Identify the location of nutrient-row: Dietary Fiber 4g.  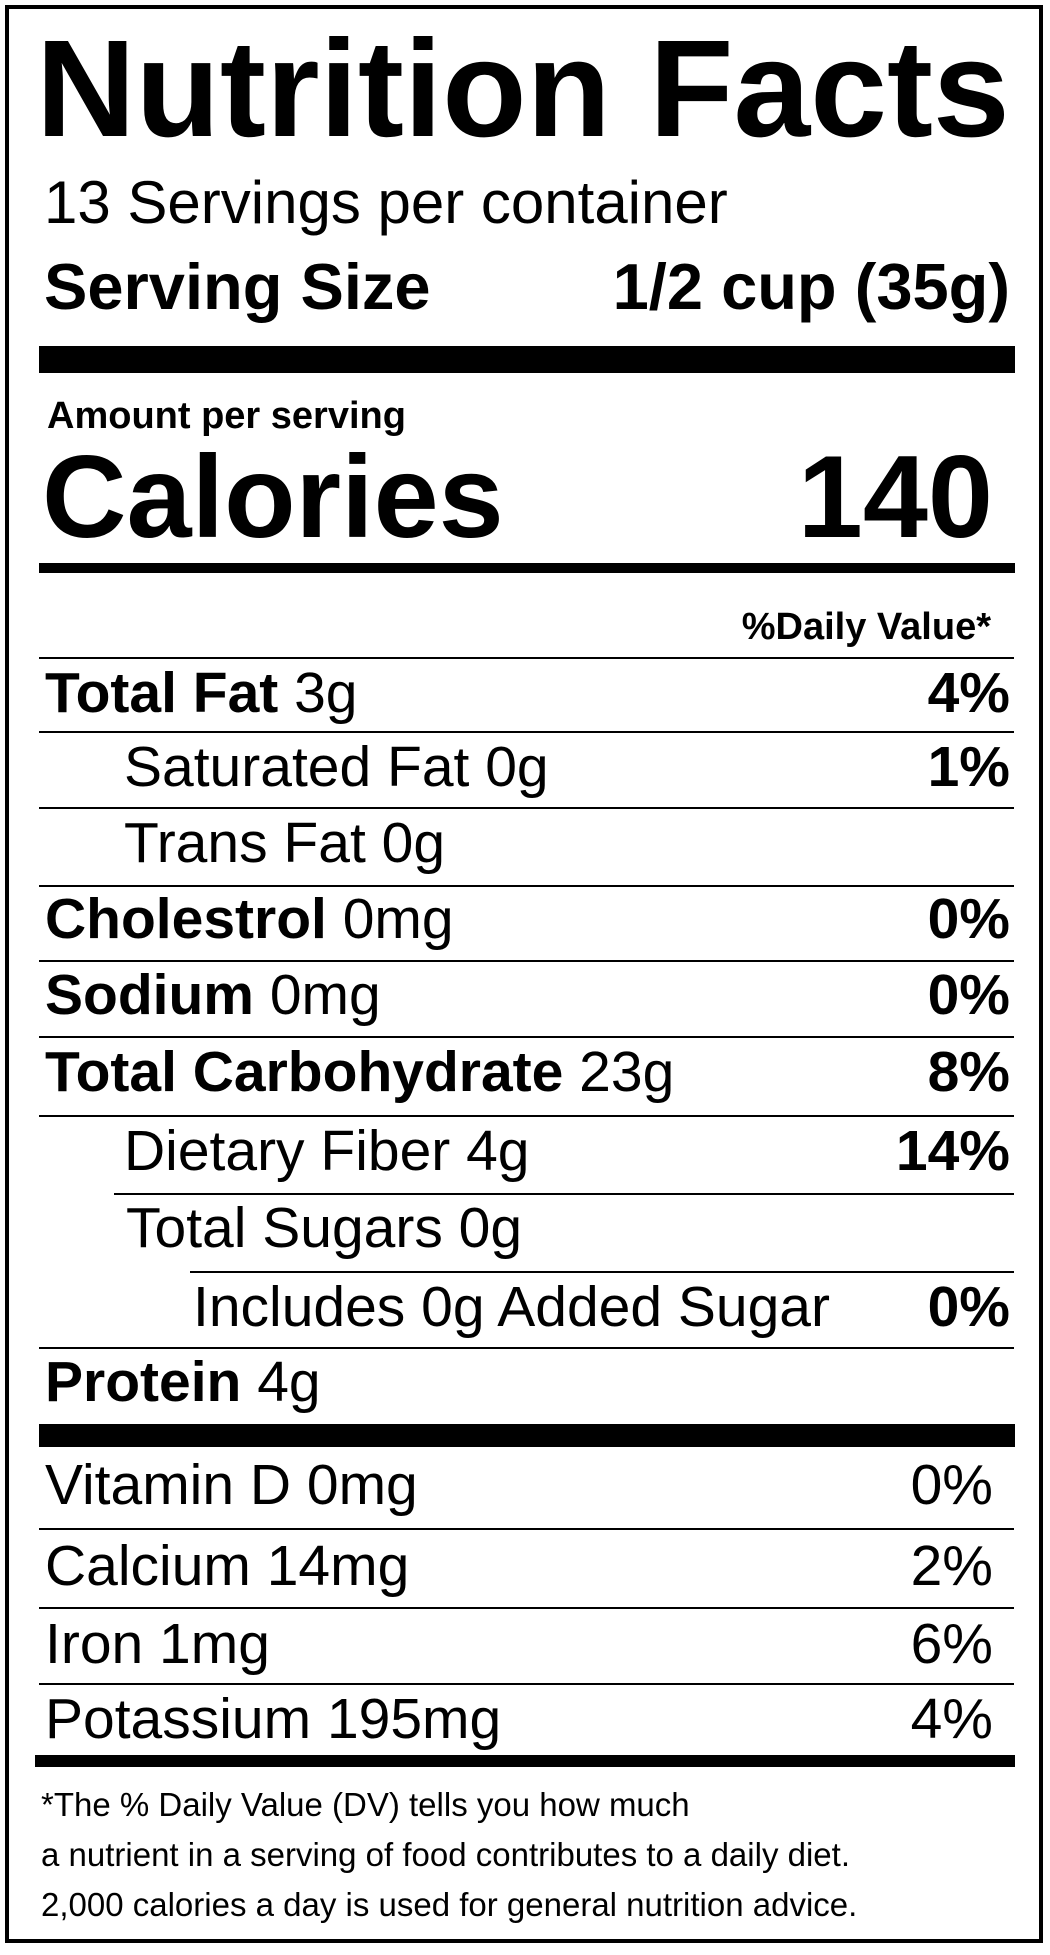
(327, 1151).